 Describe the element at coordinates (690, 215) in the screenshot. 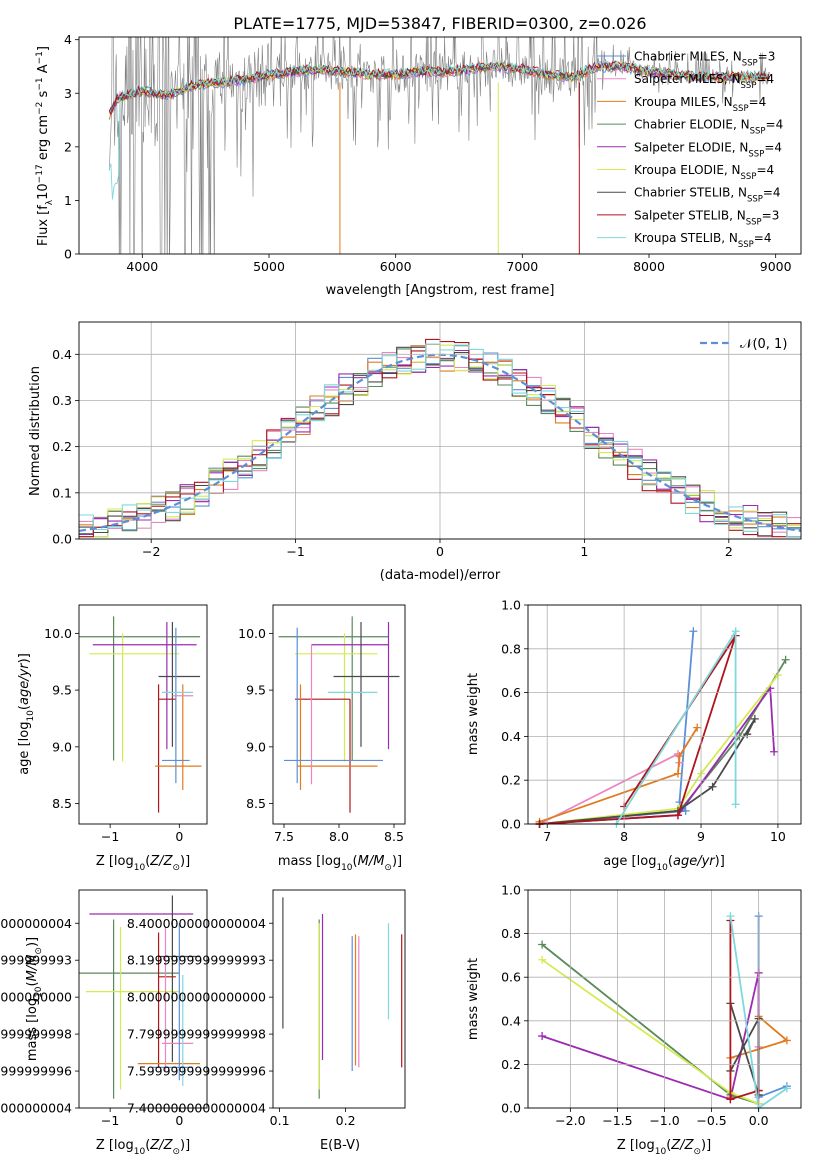

I see `legend-name: Salpeter STELIB, N` at that location.